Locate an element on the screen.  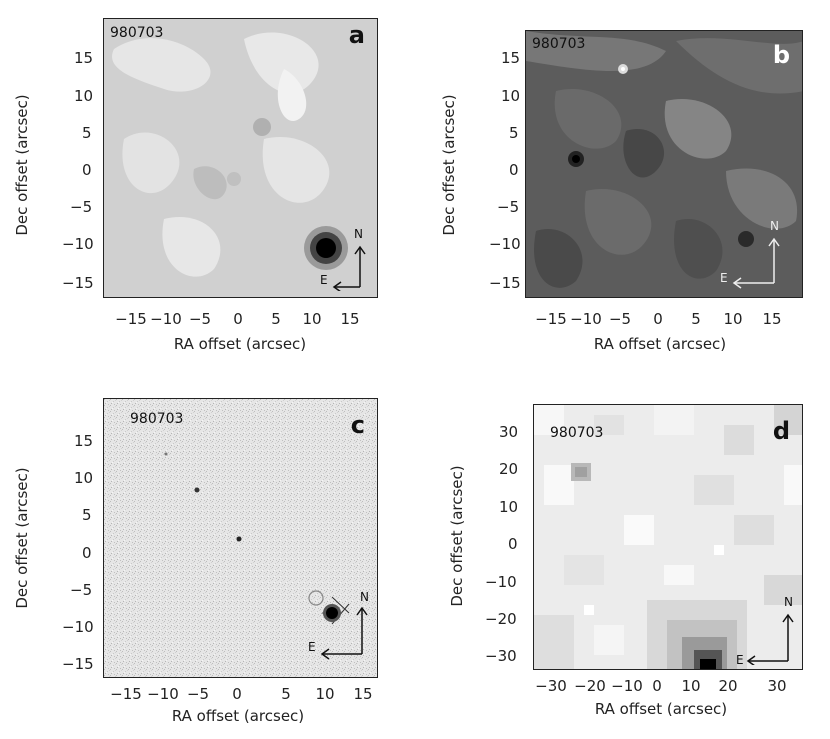
panel-letter: a is located at coordinates (356, 35).